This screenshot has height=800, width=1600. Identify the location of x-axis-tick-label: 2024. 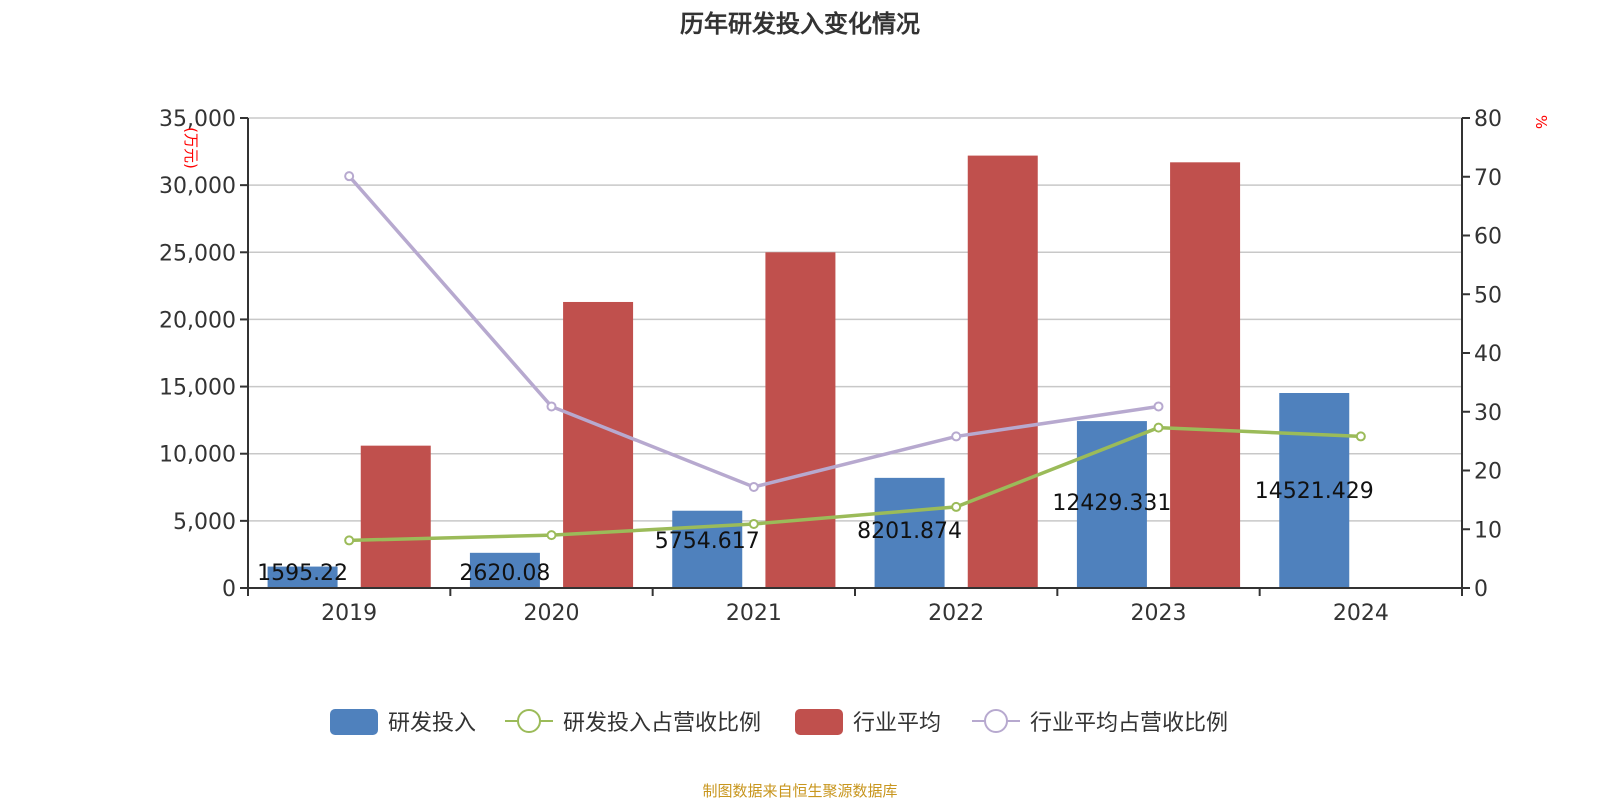
(1361, 613).